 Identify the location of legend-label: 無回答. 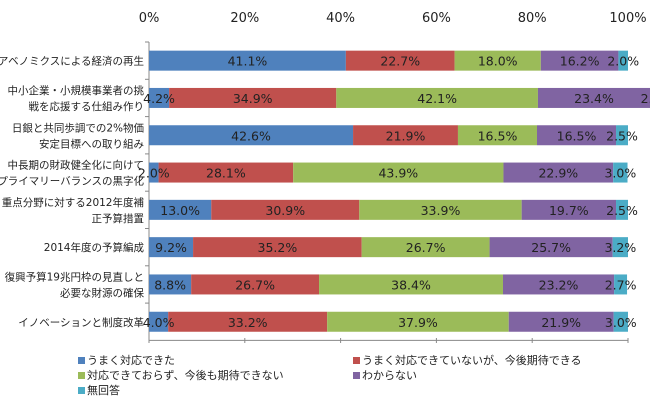
(103, 390).